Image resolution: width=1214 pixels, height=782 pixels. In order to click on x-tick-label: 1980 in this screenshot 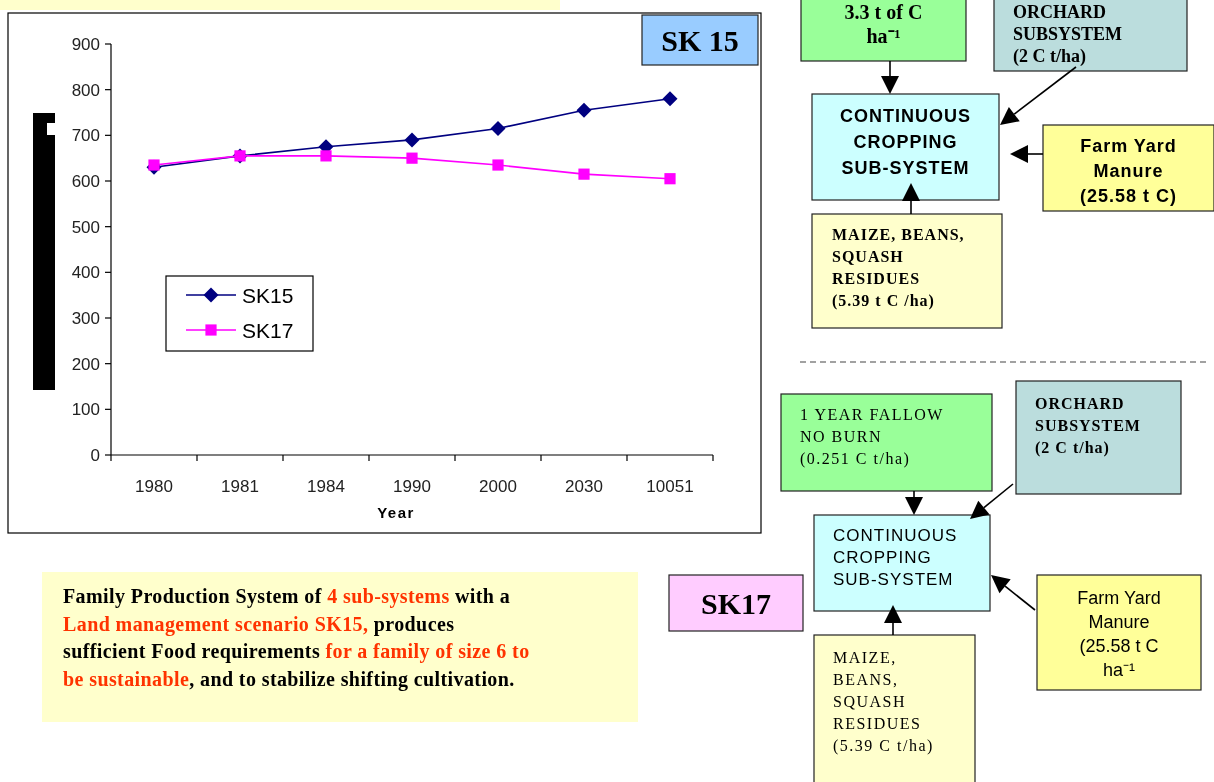, I will do `click(154, 486)`.